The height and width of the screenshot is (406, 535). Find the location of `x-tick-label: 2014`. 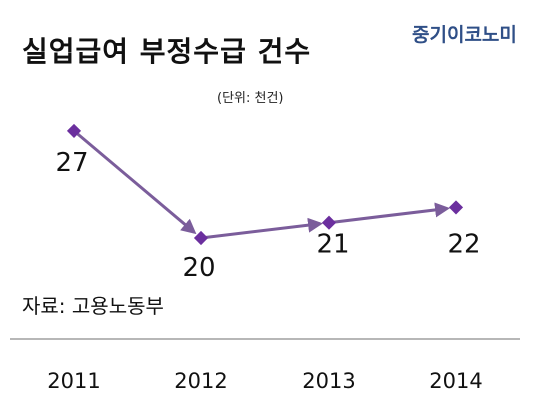

x-tick-label: 2014 is located at coordinates (455, 381).